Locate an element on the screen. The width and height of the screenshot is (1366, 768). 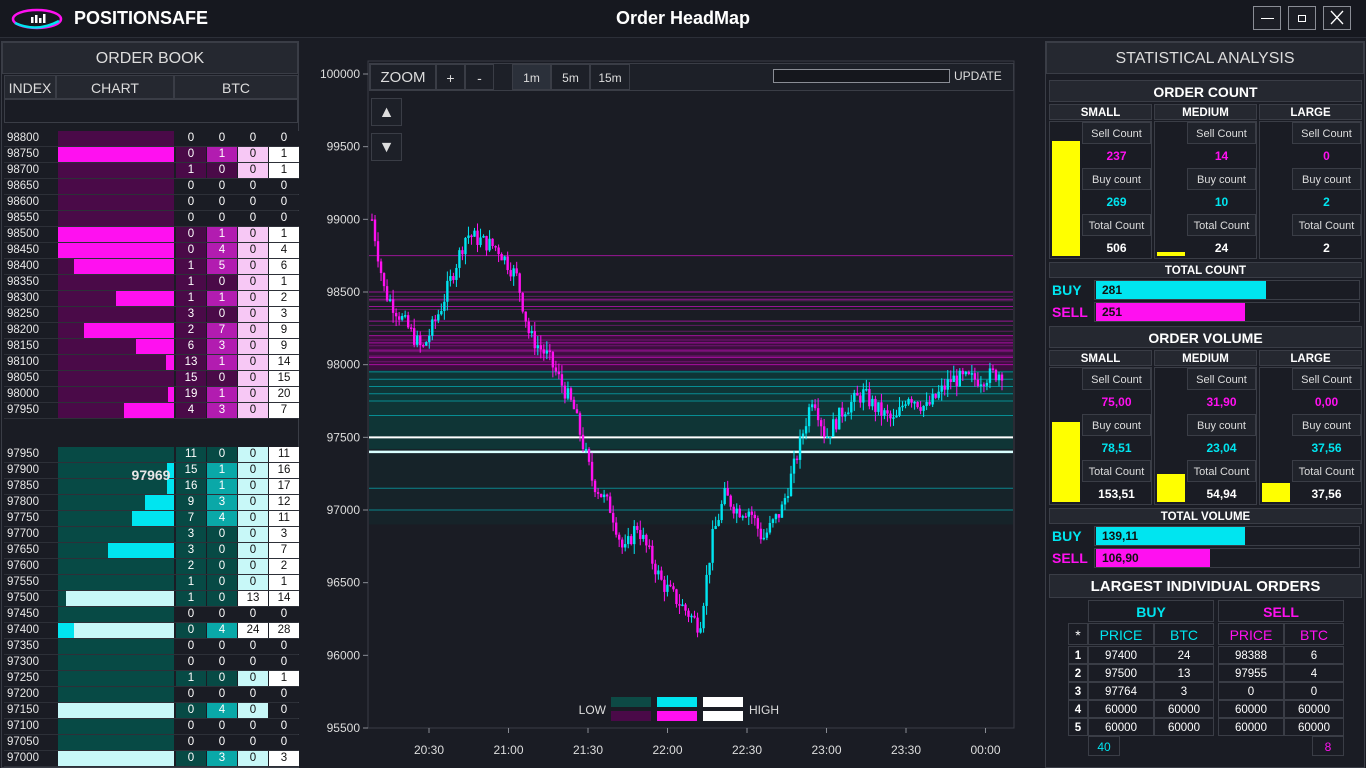
largest-order-cell: 13 is located at coordinates (1184, 673).